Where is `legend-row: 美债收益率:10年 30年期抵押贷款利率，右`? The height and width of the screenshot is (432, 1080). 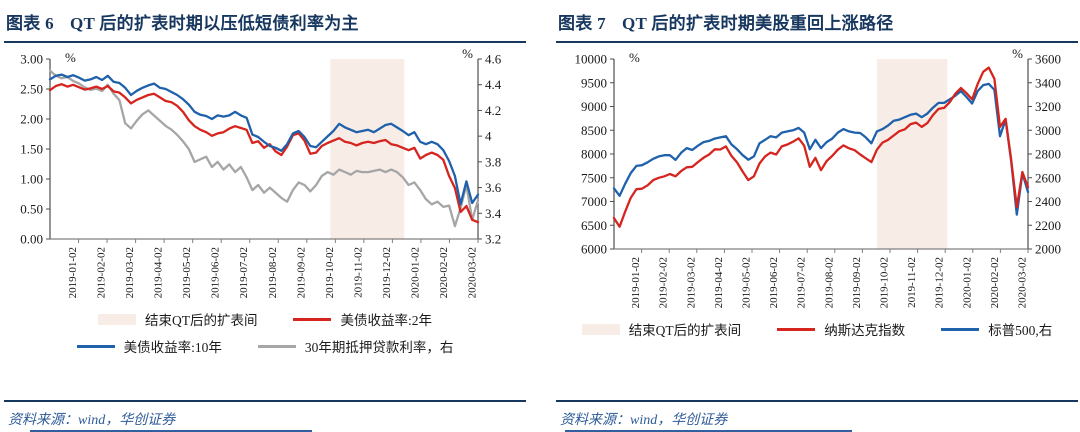 legend-row: 美债收益率:10年 30年期抵押贷款利率，右 is located at coordinates (265, 346).